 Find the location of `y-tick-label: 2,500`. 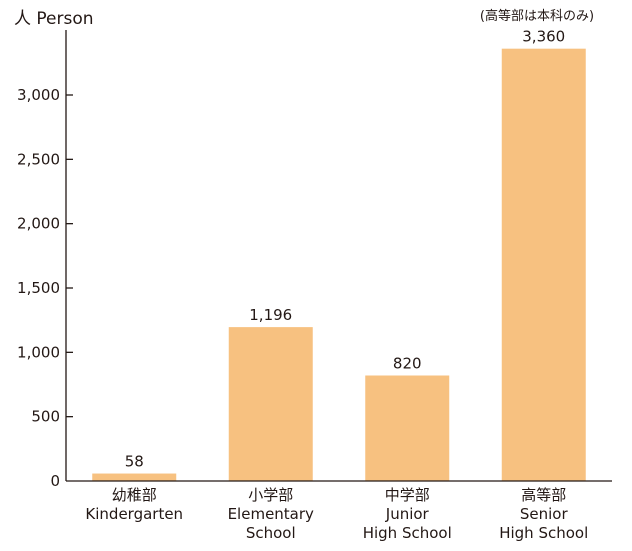

y-tick-label: 2,500 is located at coordinates (38, 159).